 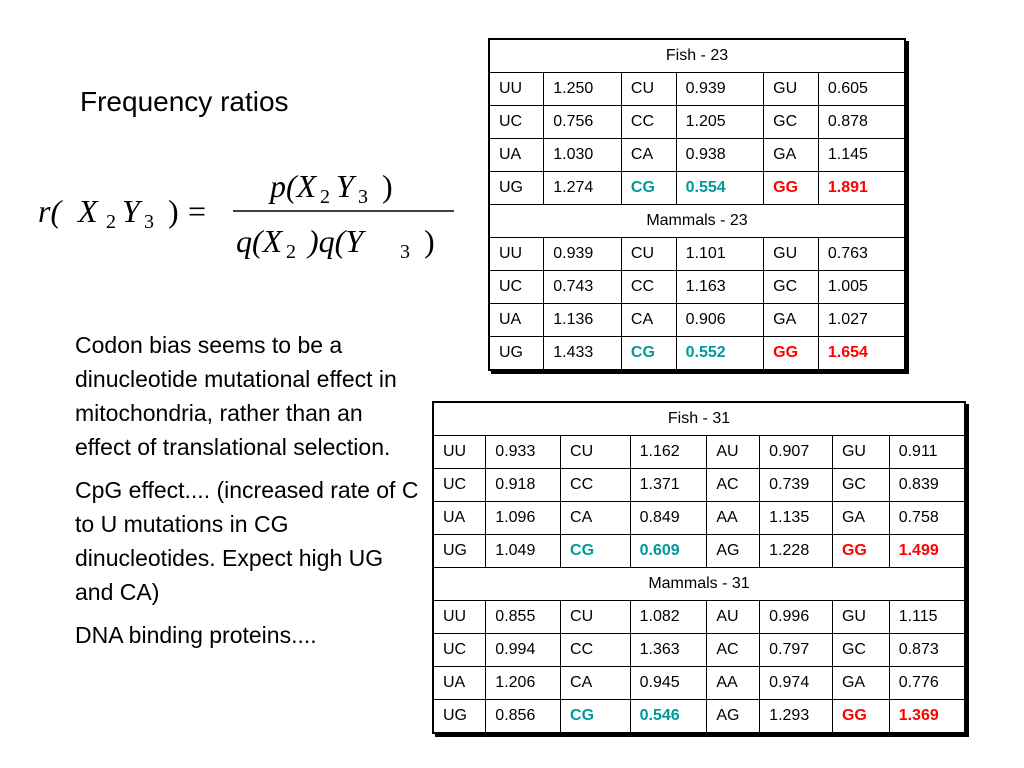 What do you see at coordinates (927, 551) in the screenshot?
I see `ratio-value-cell: 1.499` at bounding box center [927, 551].